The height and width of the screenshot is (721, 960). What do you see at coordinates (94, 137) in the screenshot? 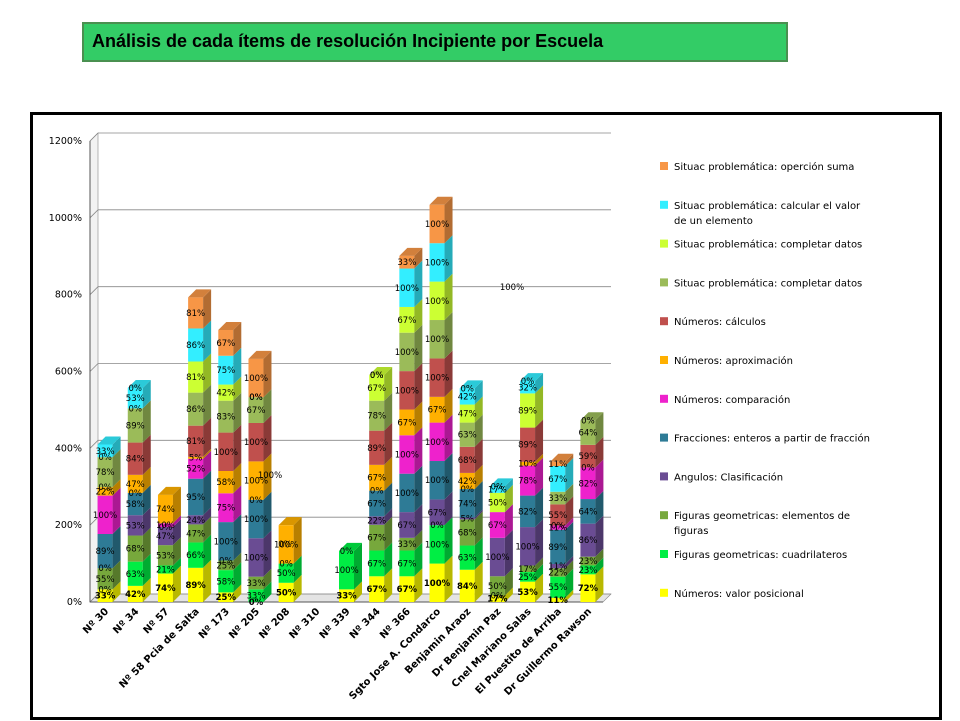
I see `gridline-diag` at bounding box center [94, 137].